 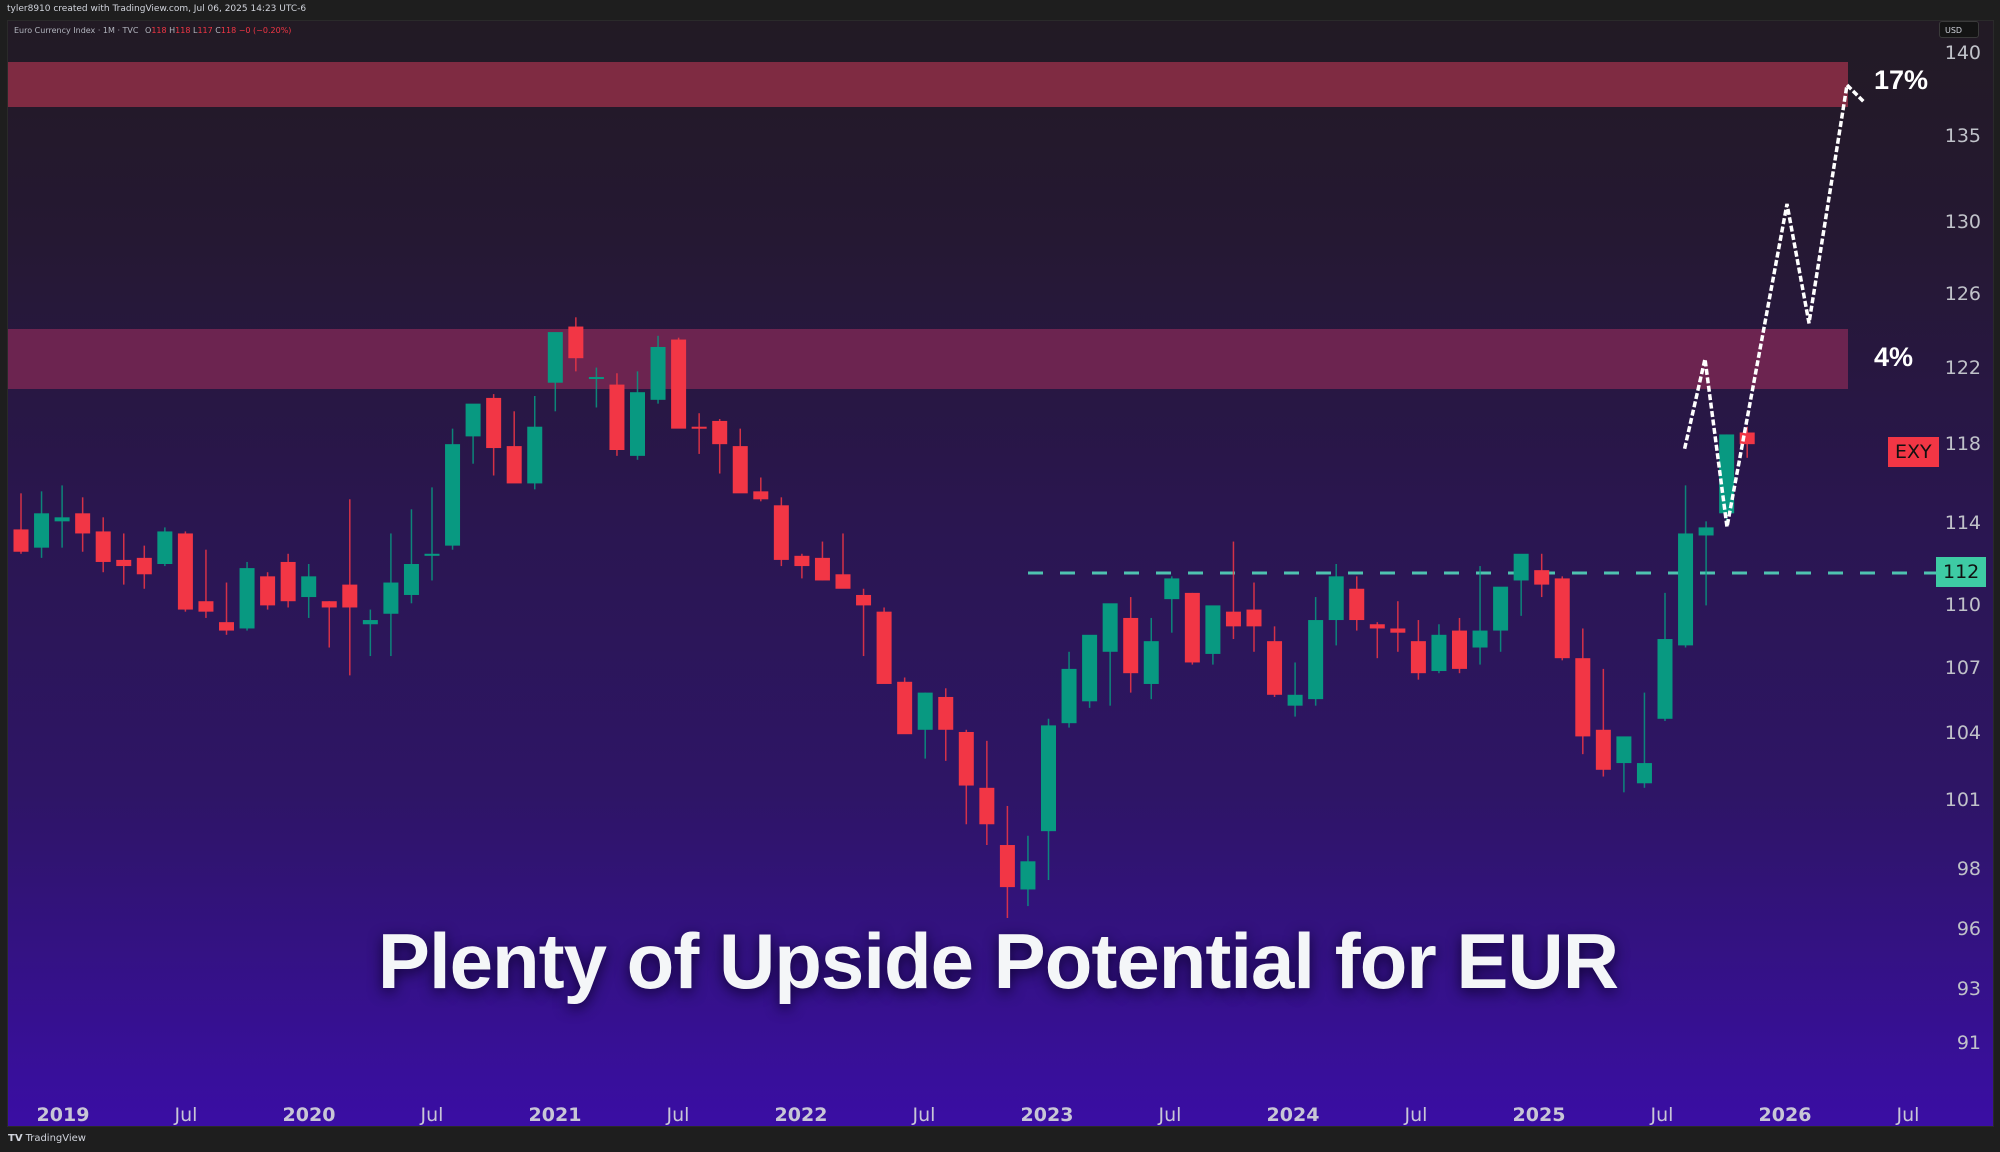 What do you see at coordinates (1000, 1140) in the screenshot?
I see `footer-bar: TV TradingView` at bounding box center [1000, 1140].